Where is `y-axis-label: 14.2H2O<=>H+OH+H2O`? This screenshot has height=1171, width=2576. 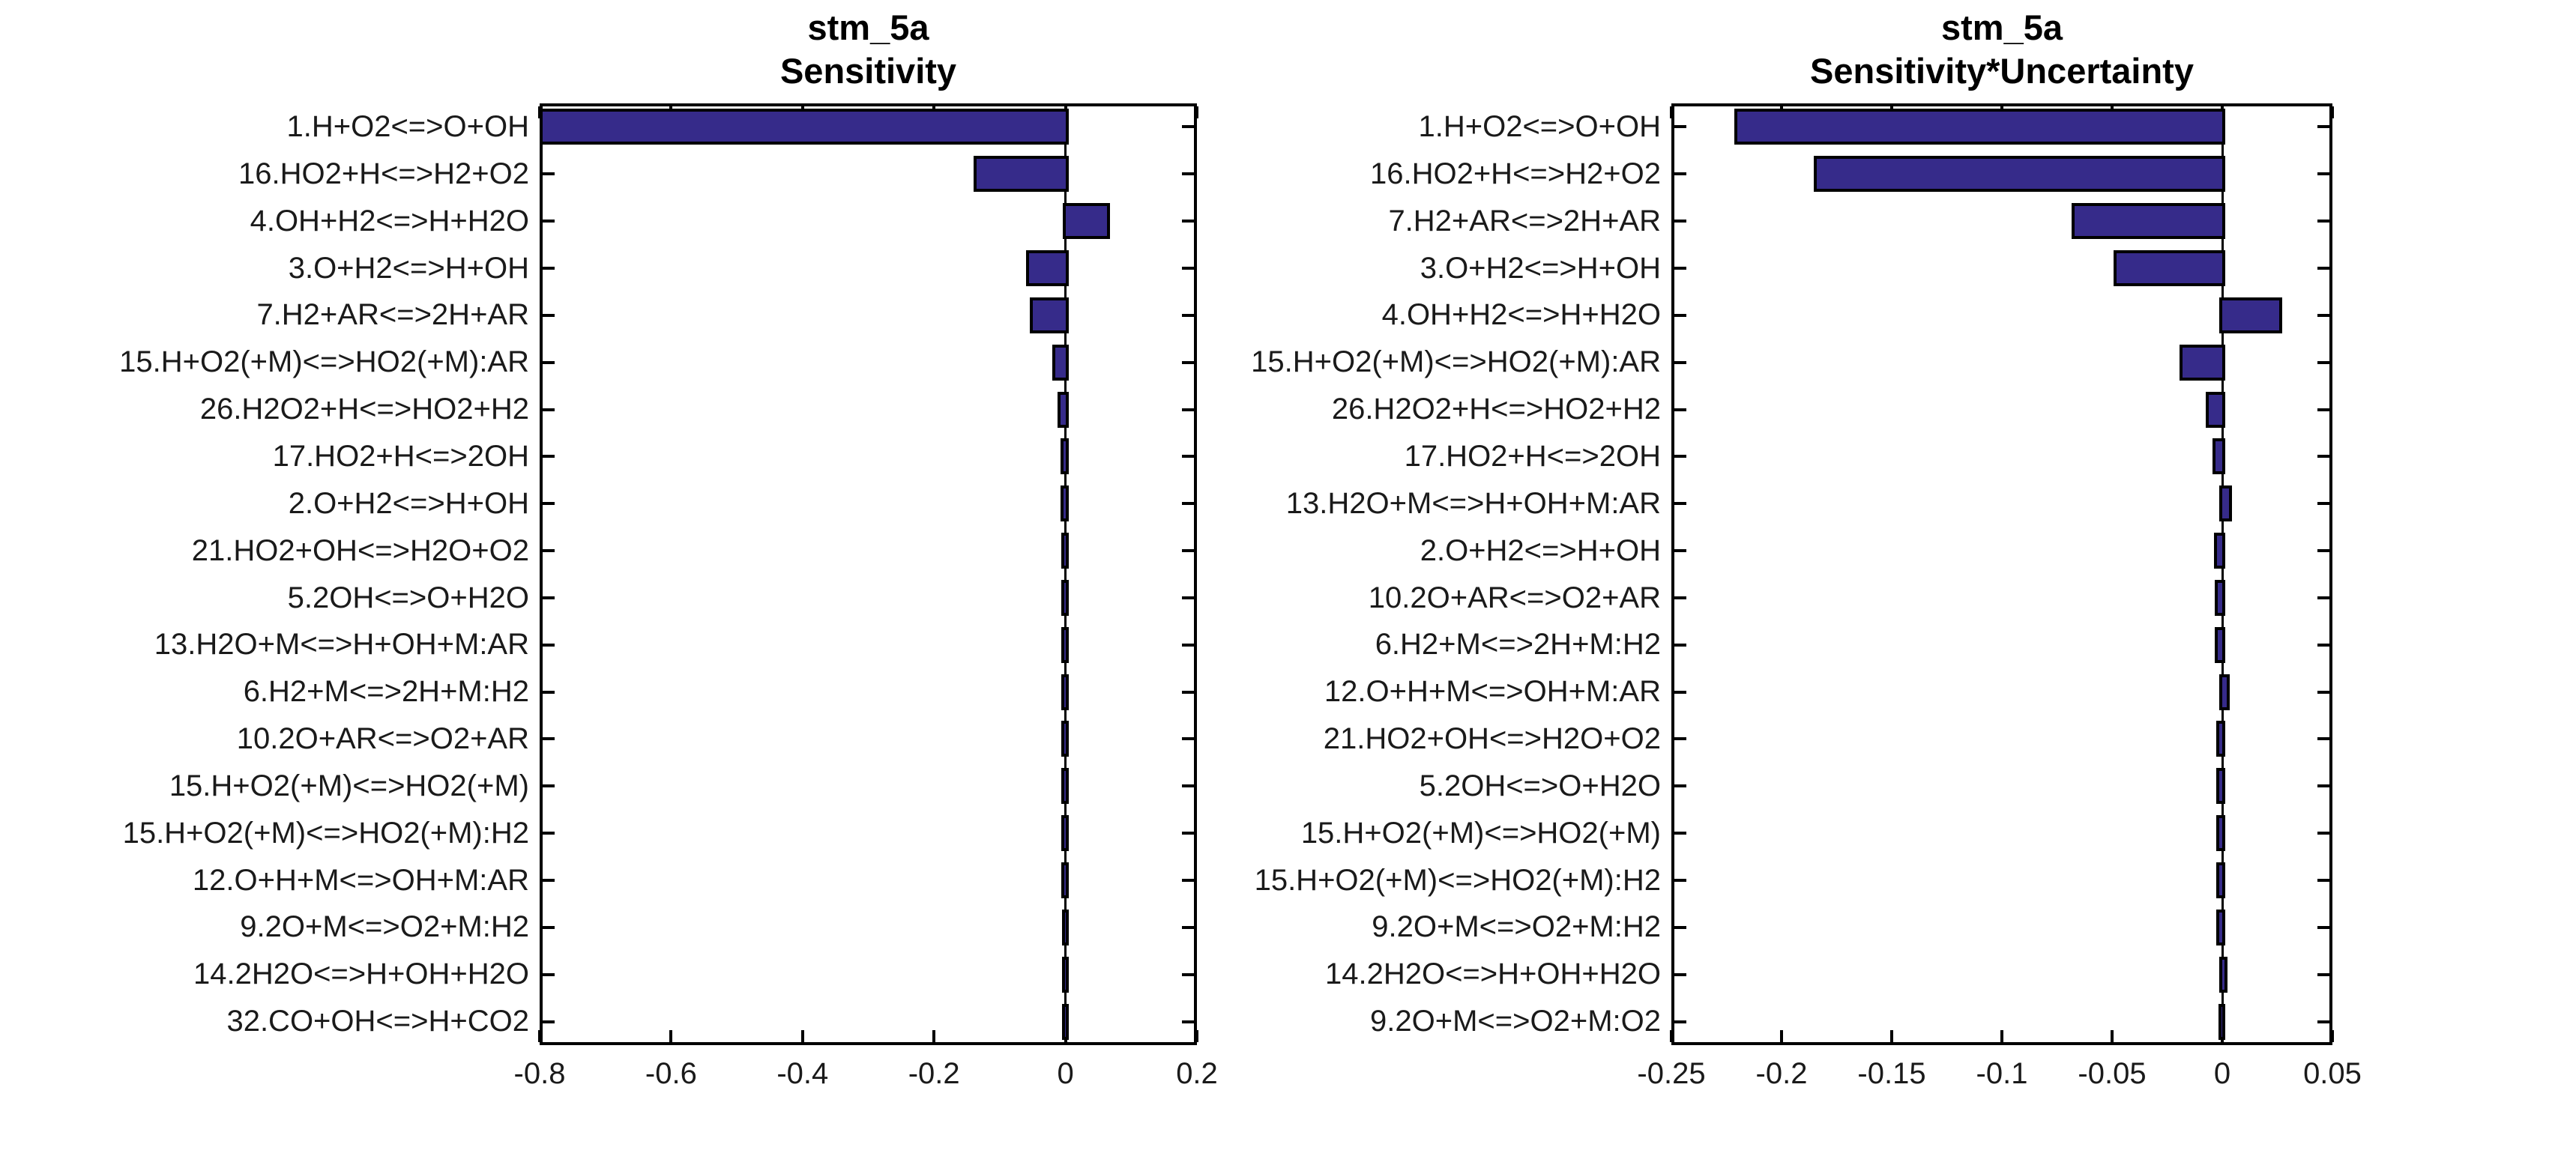 y-axis-label: 14.2H2O<=>H+OH+H2O is located at coordinates (1493, 974).